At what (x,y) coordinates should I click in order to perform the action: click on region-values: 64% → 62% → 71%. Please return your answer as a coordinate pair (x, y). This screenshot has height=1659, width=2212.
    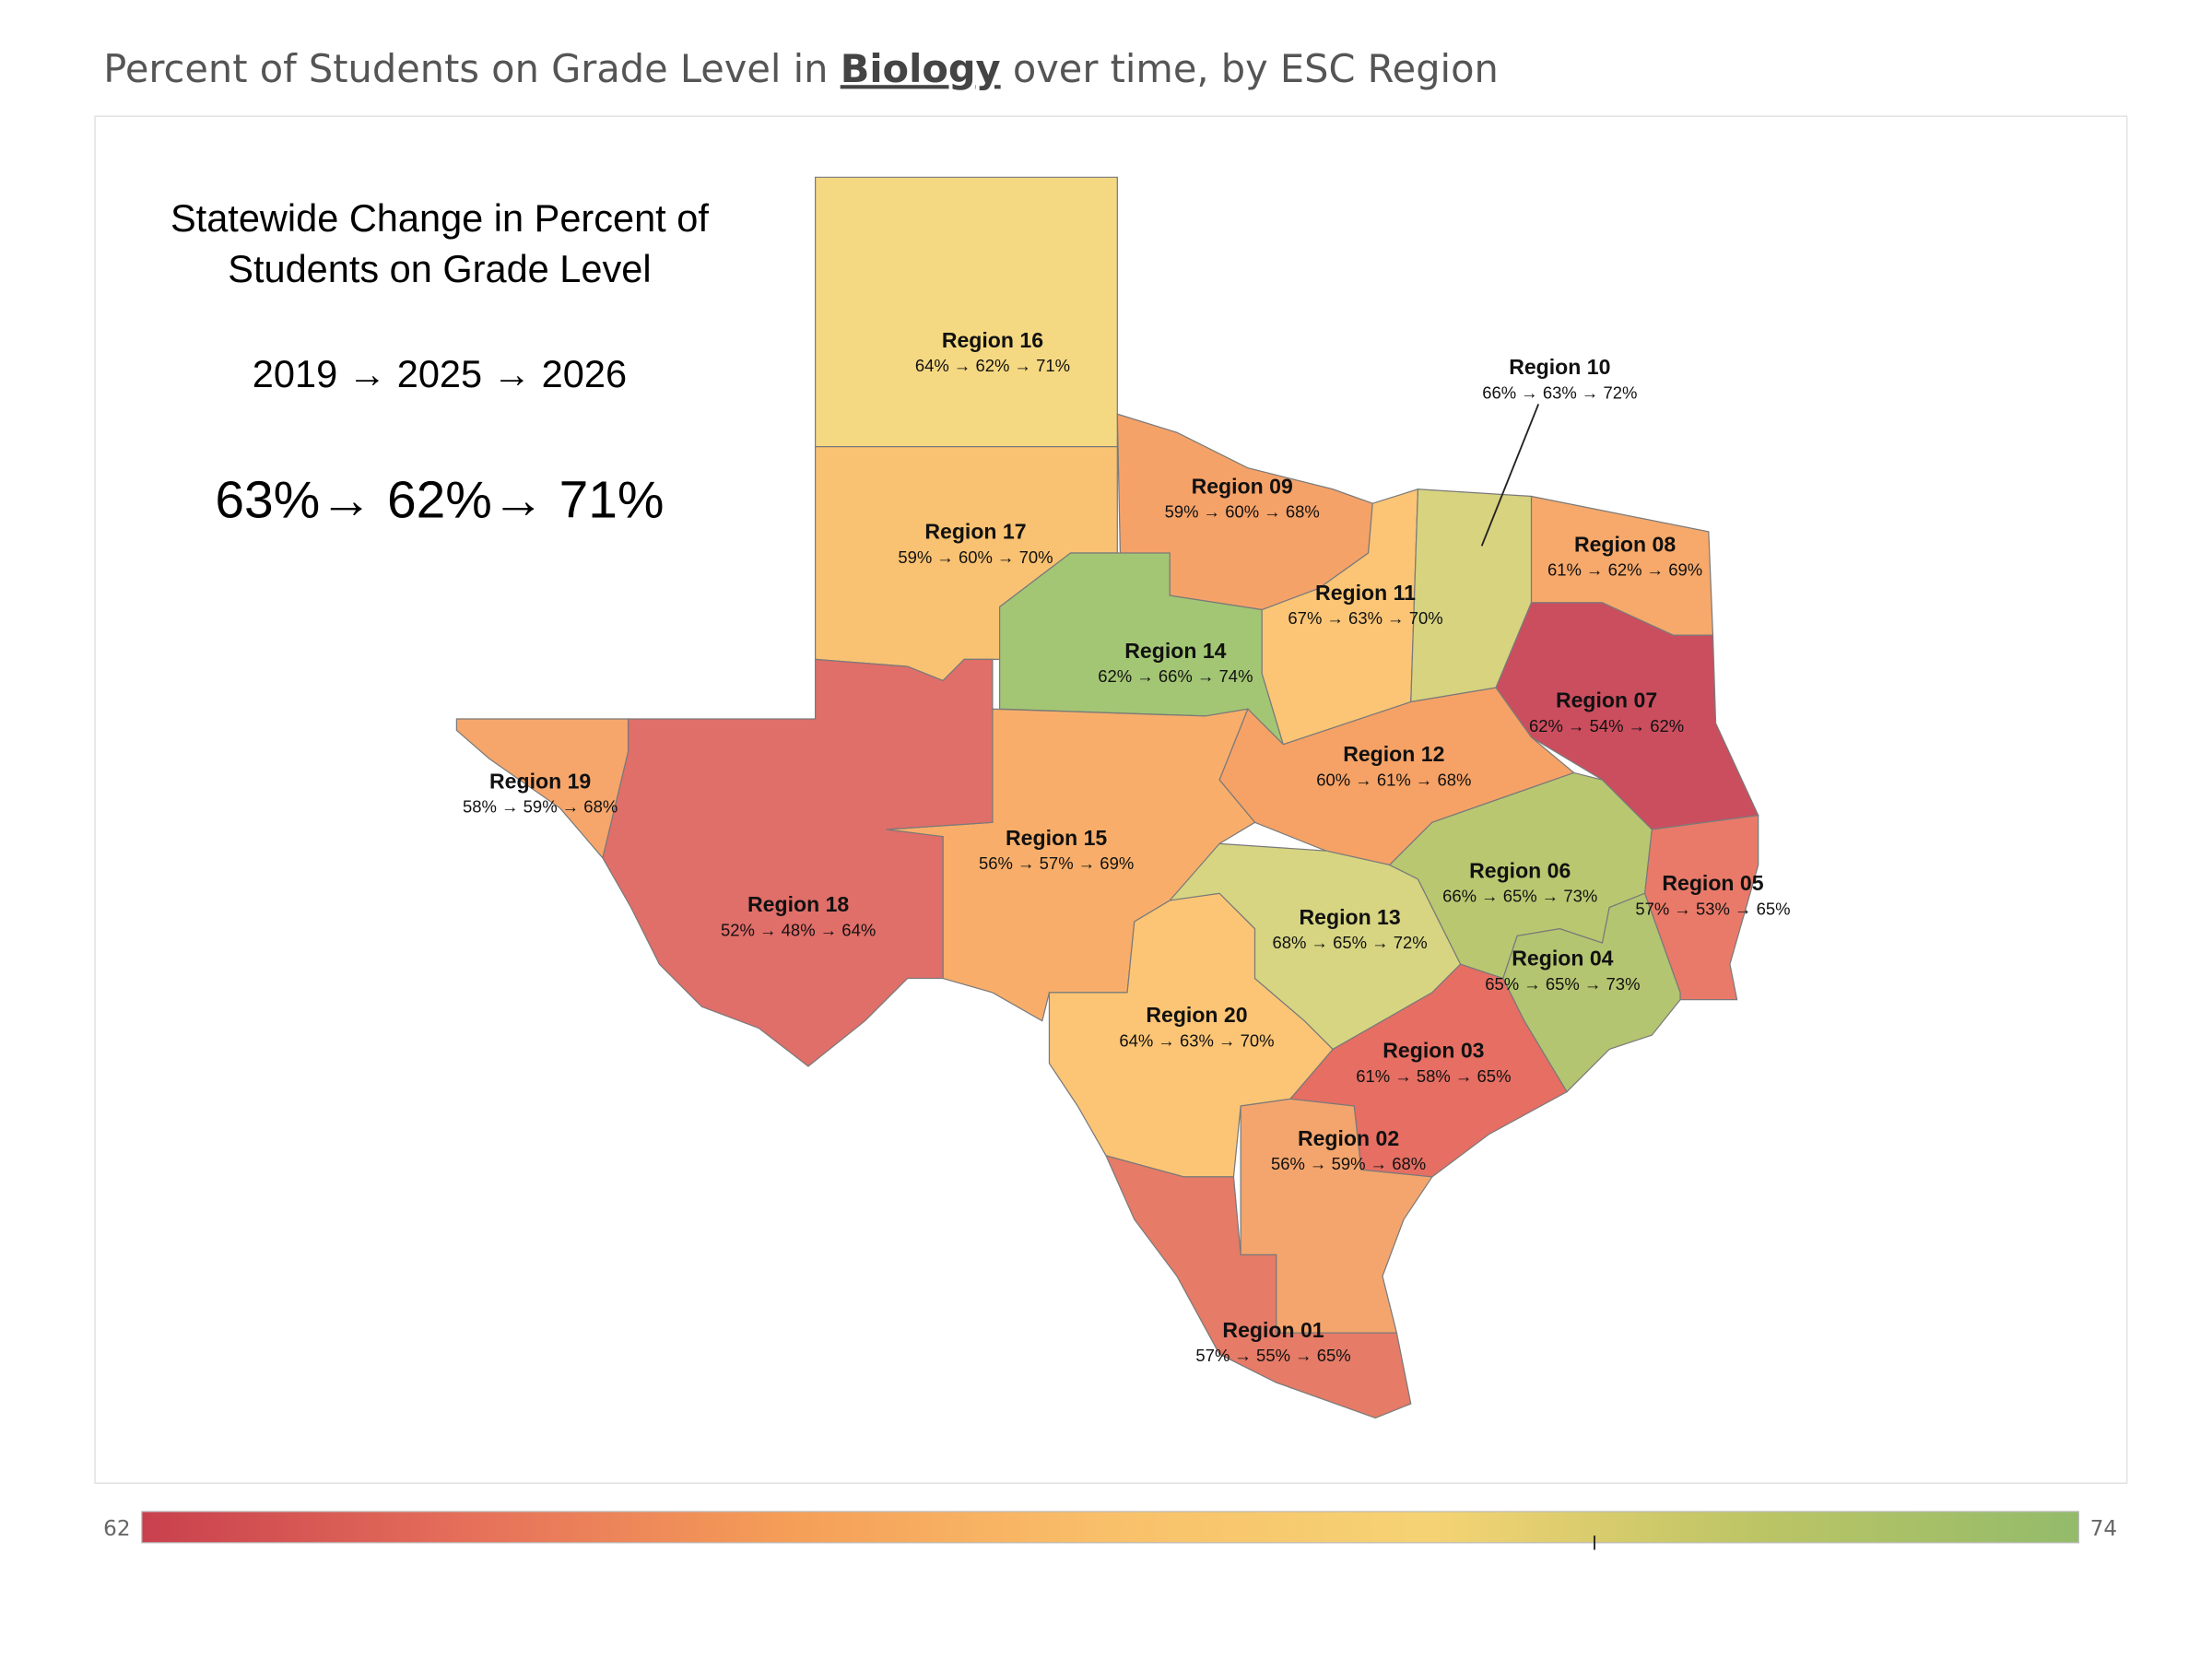
    Looking at the image, I should click on (992, 365).